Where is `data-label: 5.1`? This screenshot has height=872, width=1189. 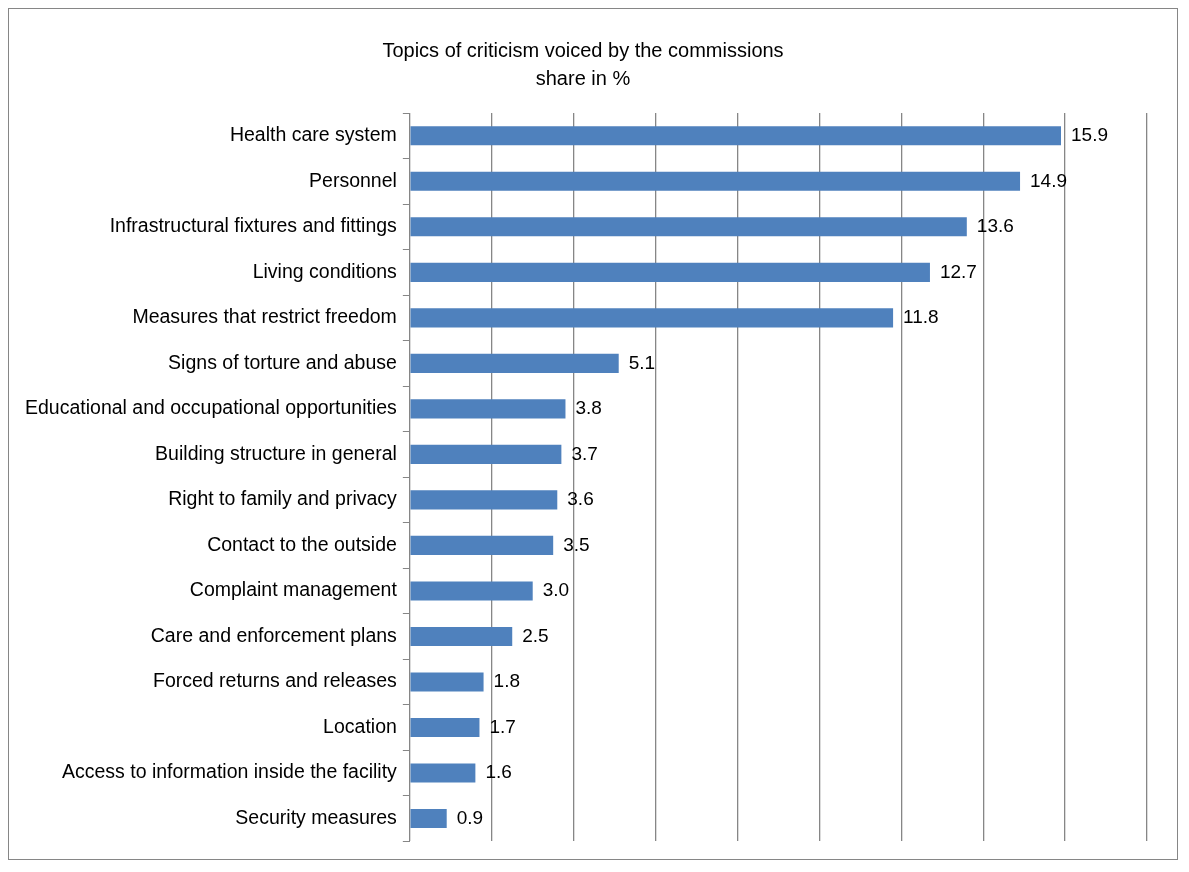 data-label: 5.1 is located at coordinates (642, 362).